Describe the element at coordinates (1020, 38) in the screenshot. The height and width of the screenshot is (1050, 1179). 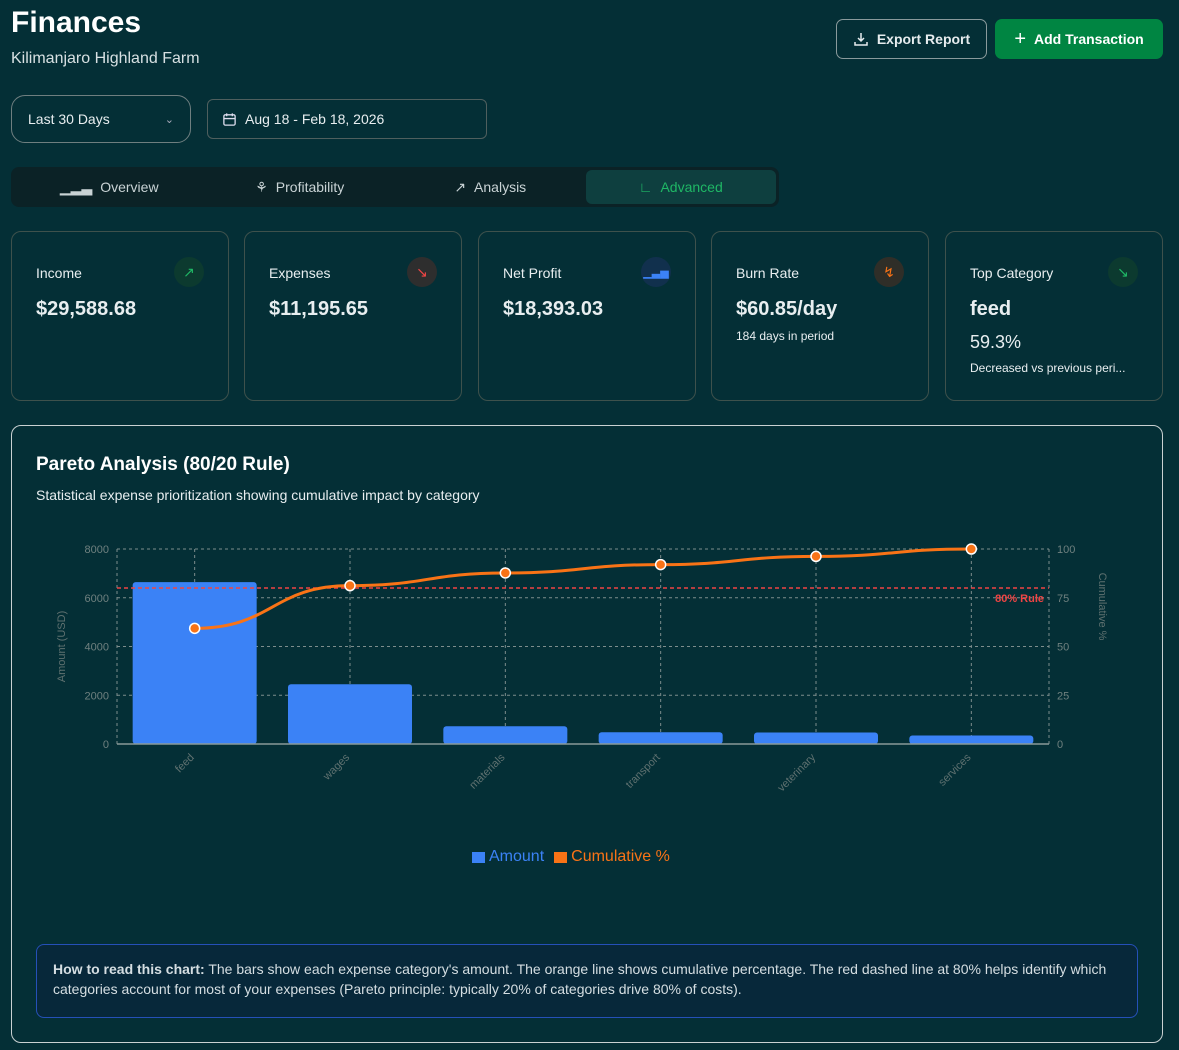
I see `plus-icon: +` at that location.